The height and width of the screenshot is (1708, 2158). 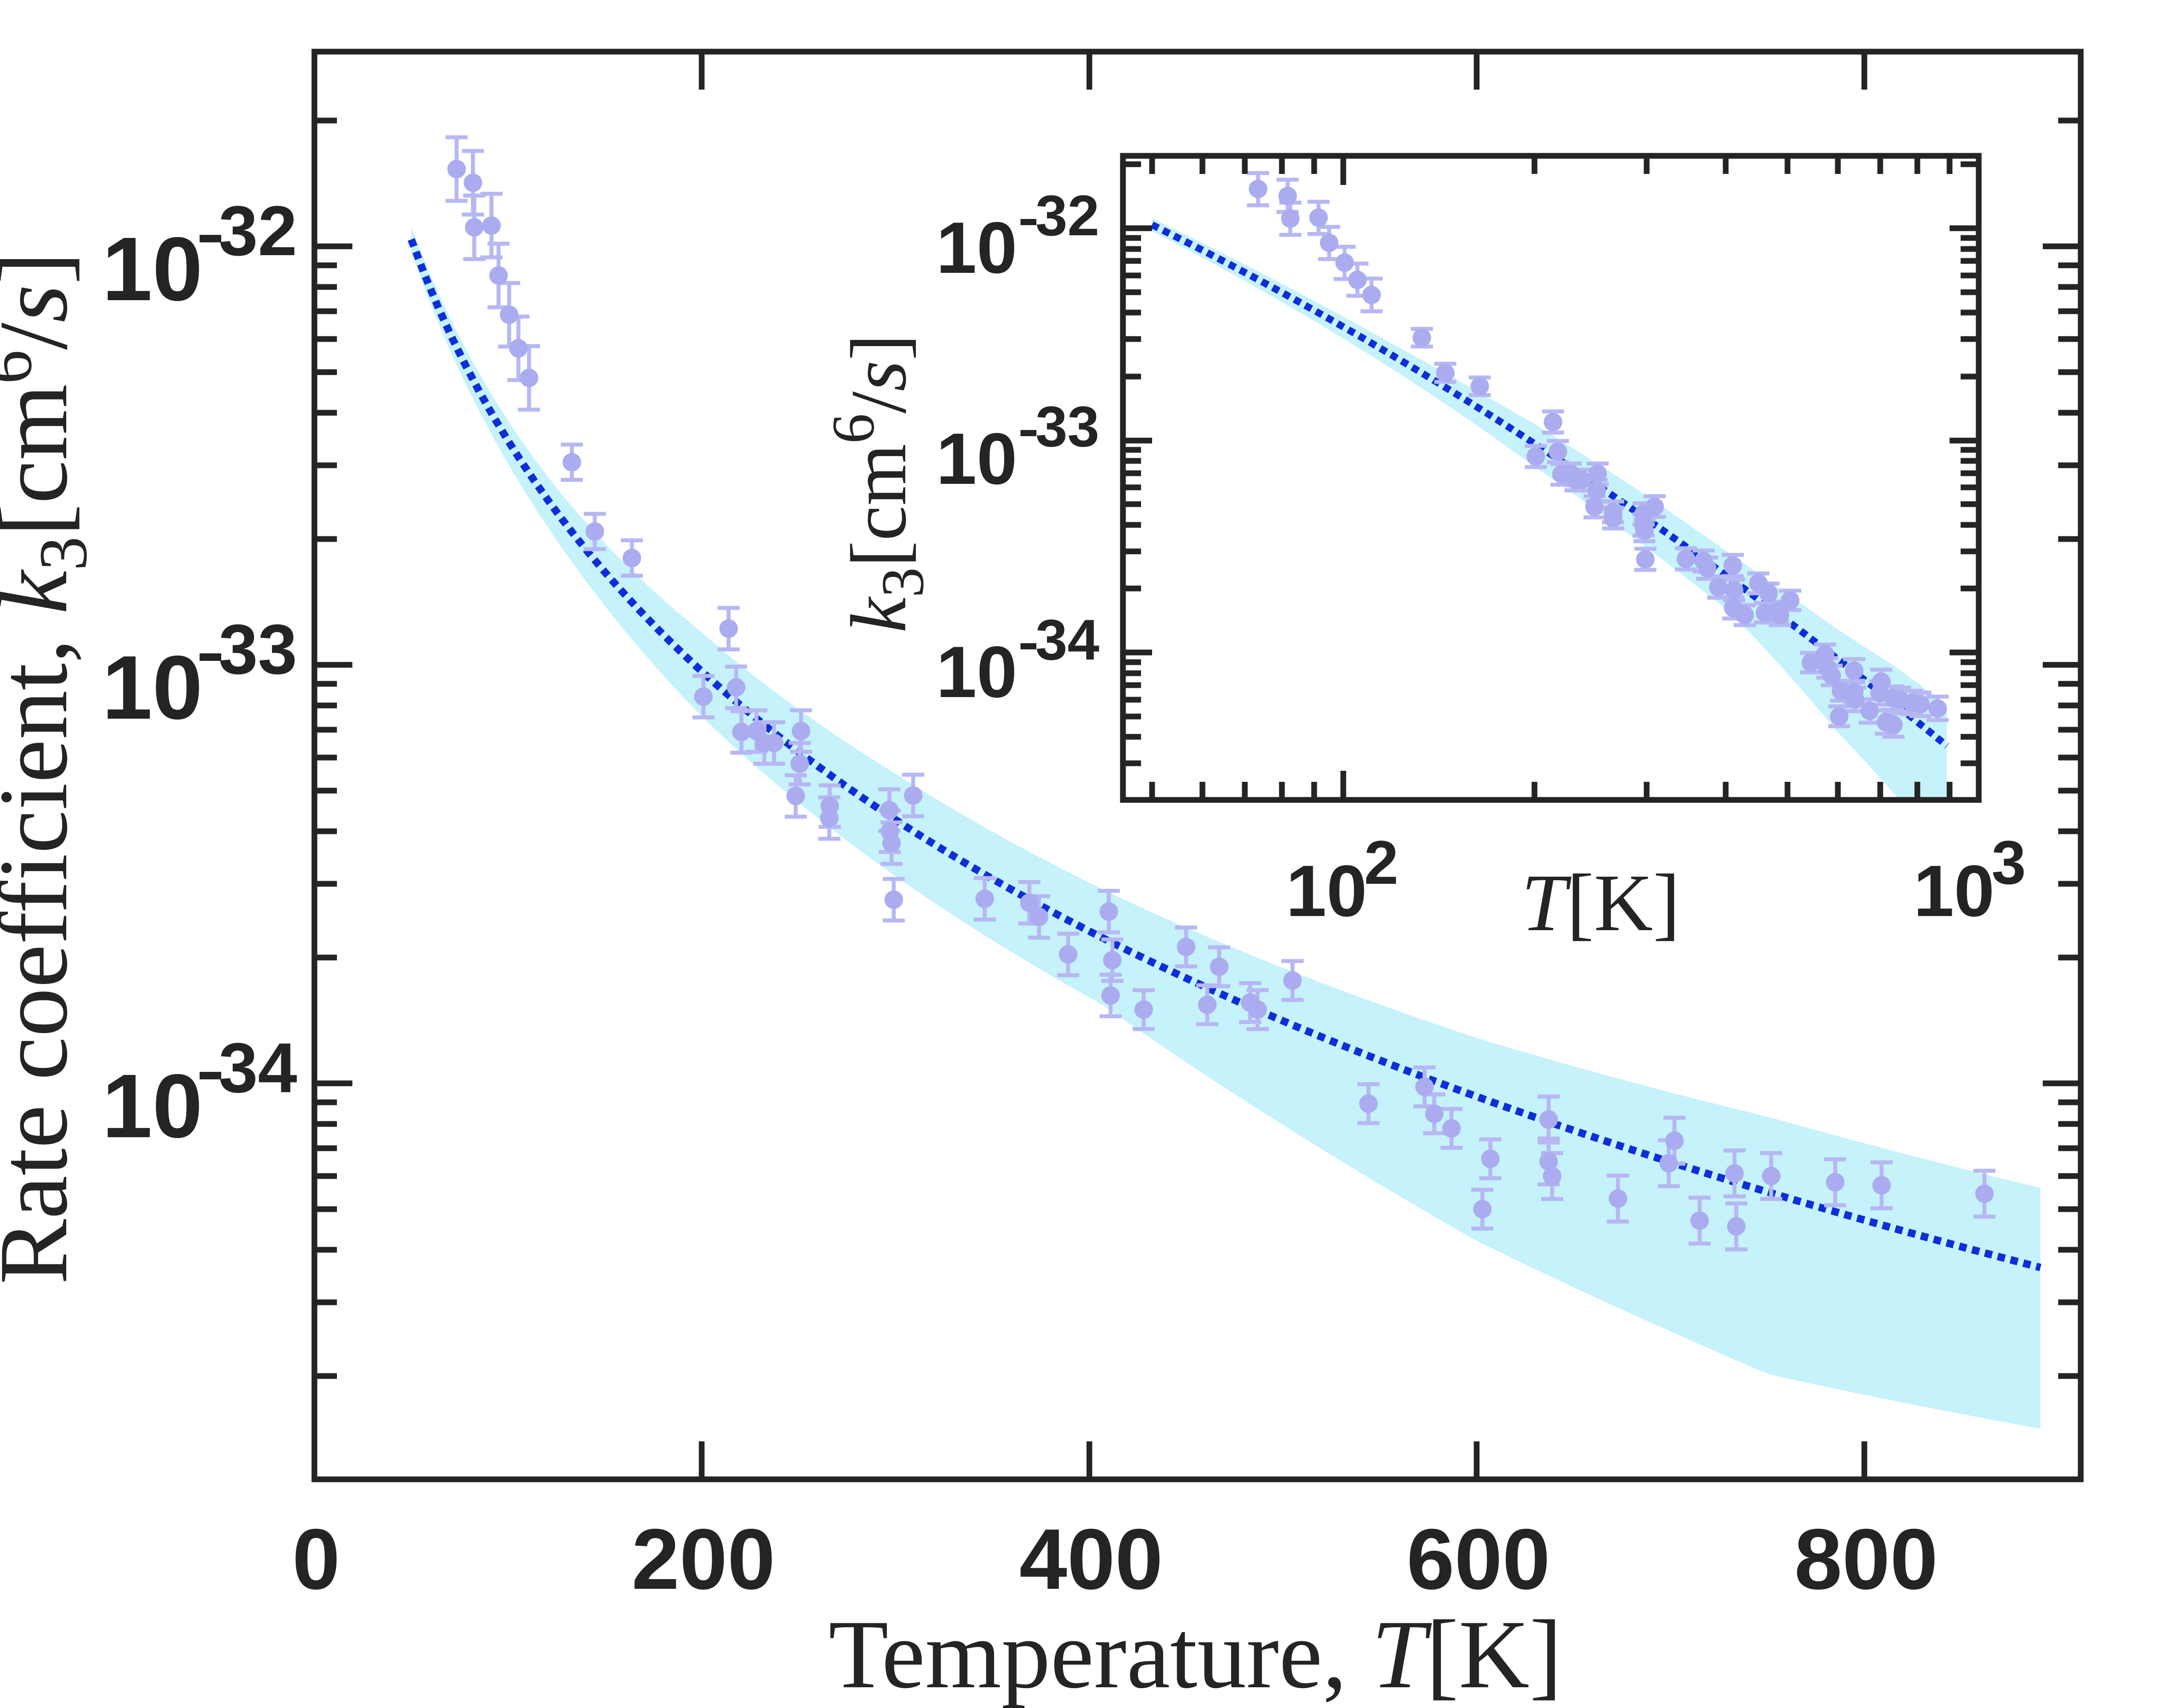 I want to click on svg-text: 400, so click(x=1091, y=1559).